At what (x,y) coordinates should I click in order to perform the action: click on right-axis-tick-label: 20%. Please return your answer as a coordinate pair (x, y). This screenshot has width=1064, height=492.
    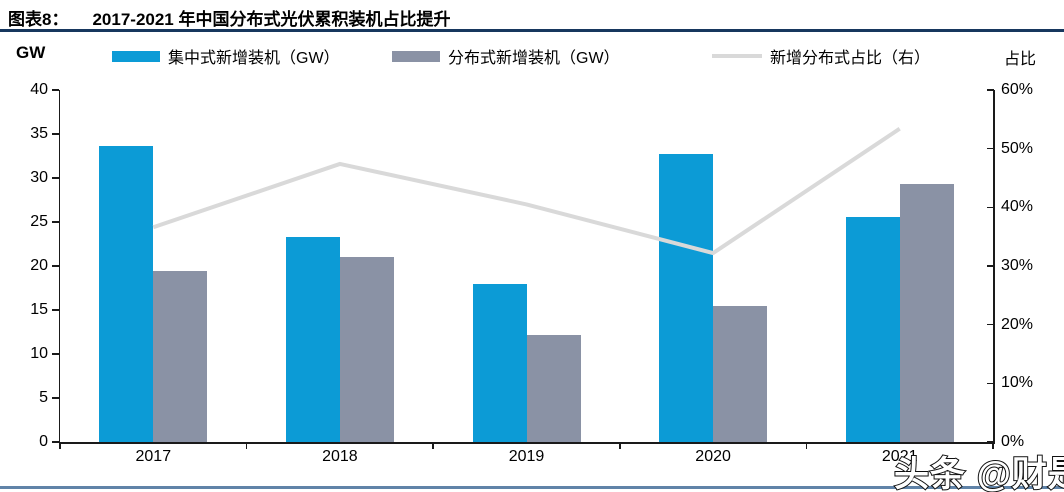
    Looking at the image, I should click on (1017, 324).